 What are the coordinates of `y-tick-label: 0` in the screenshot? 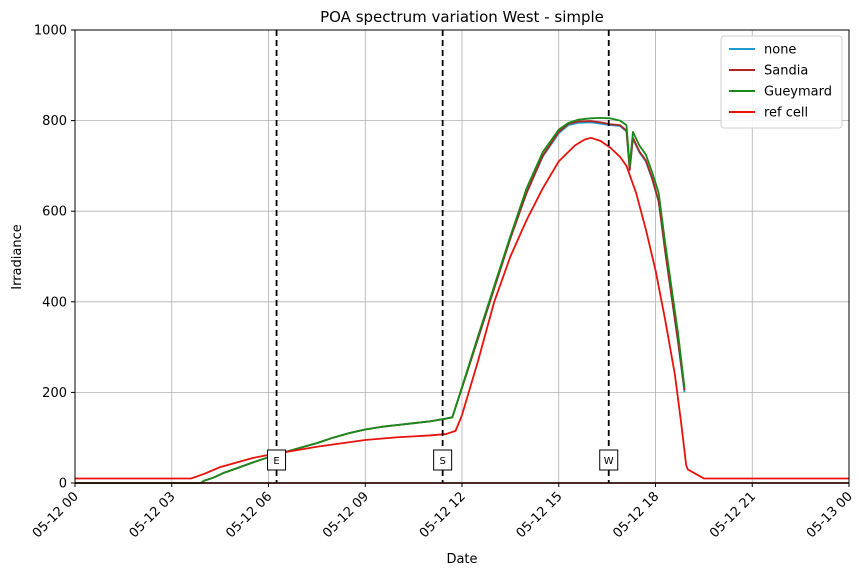 It's located at (63, 484).